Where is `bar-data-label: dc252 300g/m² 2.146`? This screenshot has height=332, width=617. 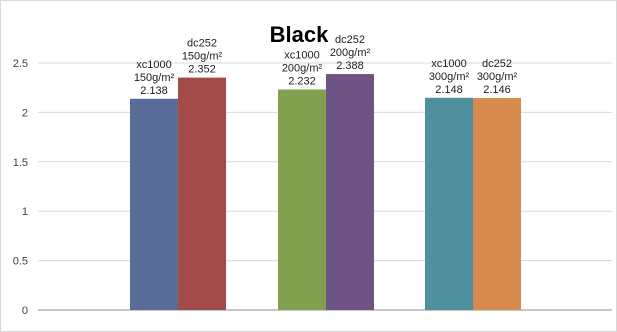 bar-data-label: dc252 300g/m² 2.146 is located at coordinates (497, 77).